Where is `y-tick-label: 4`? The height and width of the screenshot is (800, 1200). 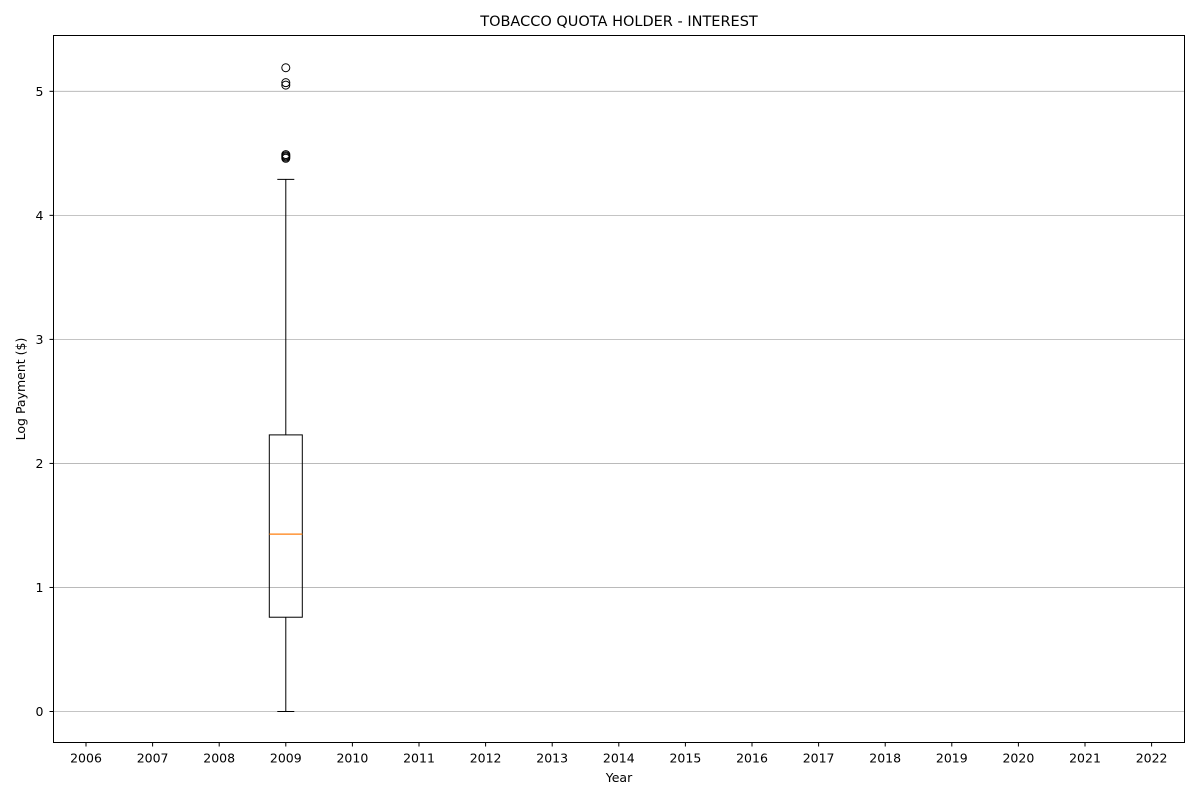
y-tick-label: 4 is located at coordinates (40, 215).